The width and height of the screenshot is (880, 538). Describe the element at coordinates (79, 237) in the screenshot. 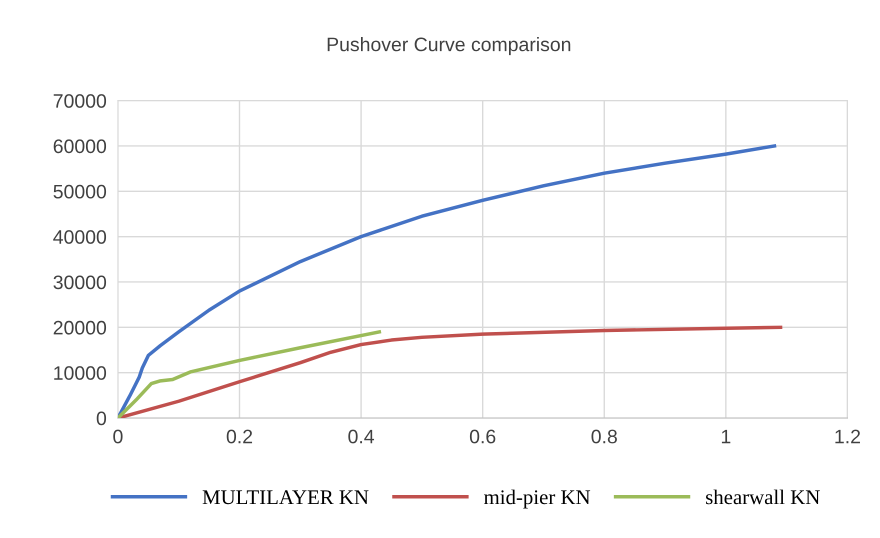

I see `y-tick-label: 40000` at that location.